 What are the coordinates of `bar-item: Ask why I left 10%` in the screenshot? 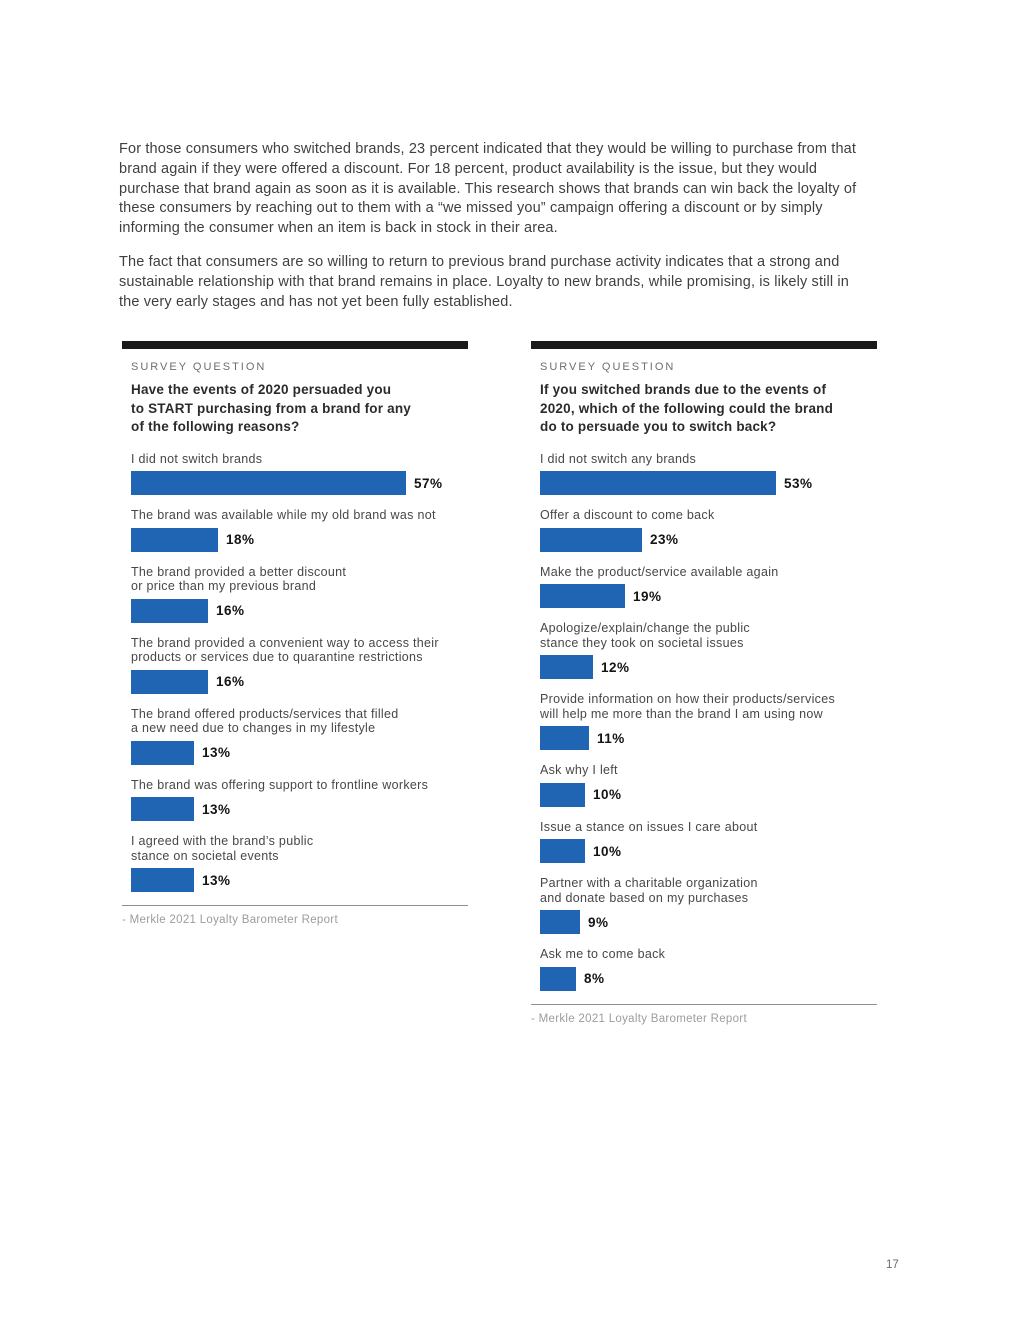 It's located at (708, 785).